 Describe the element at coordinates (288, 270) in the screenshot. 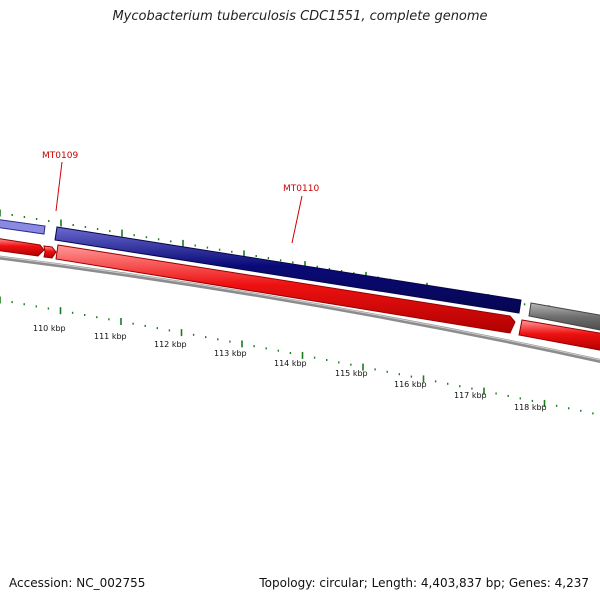

I see `forward-cds-mt0110` at that location.